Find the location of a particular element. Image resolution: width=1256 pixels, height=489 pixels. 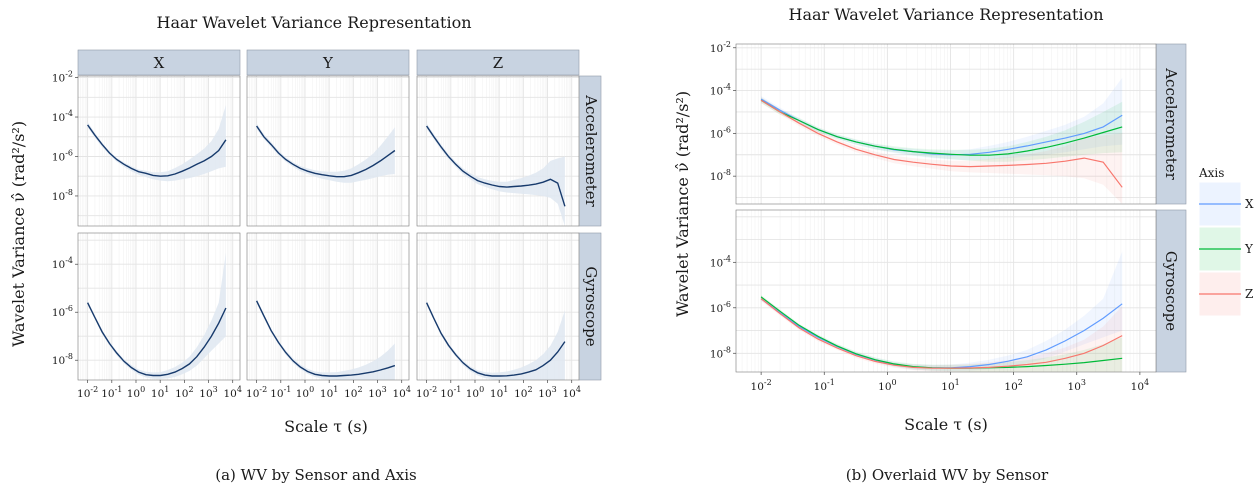

b-panel-accelerometer-ytick-label: 10⁻⁶ is located at coordinates (720, 132).